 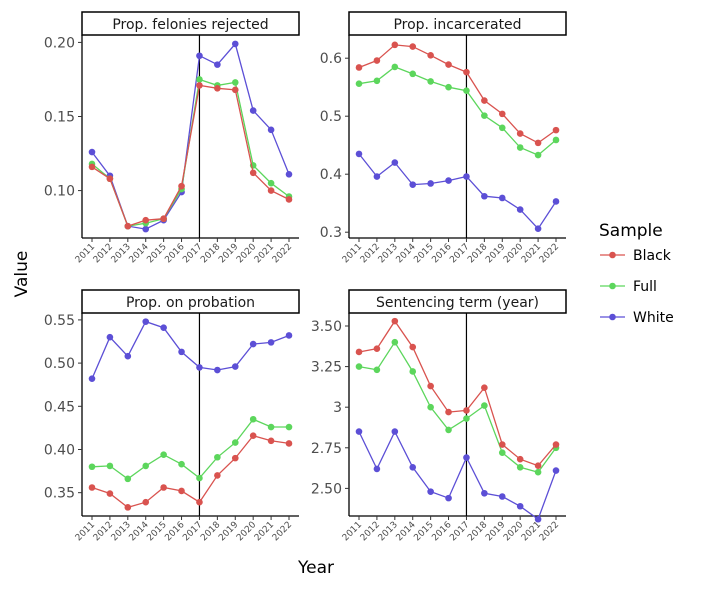 What do you see at coordinates (59, 43) in the screenshot?
I see `y-tick-label: 0.20` at bounding box center [59, 43].